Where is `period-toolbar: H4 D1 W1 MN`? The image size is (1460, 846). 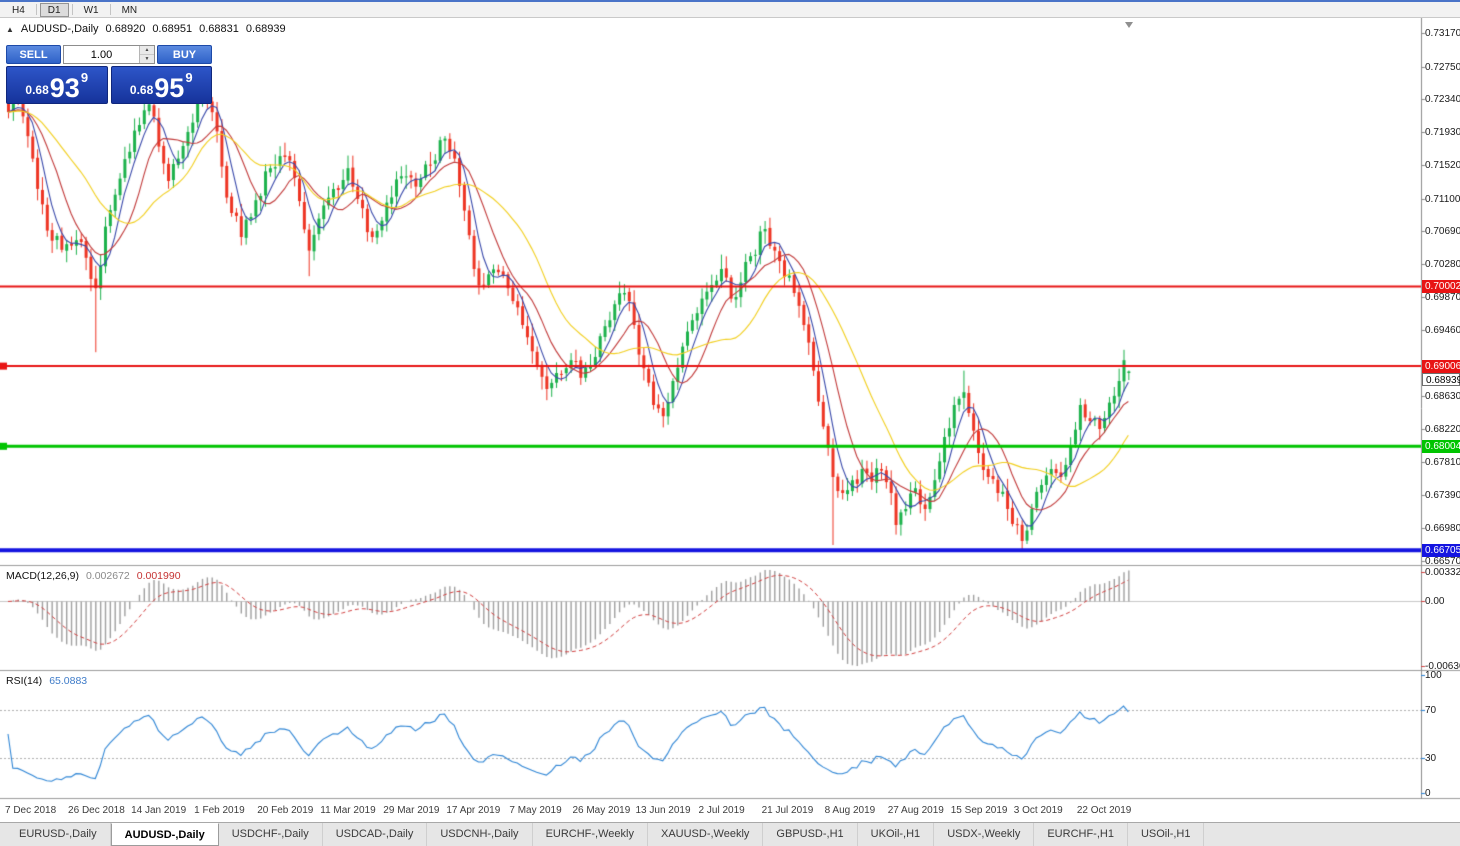 period-toolbar: H4 D1 W1 MN is located at coordinates (730, 9).